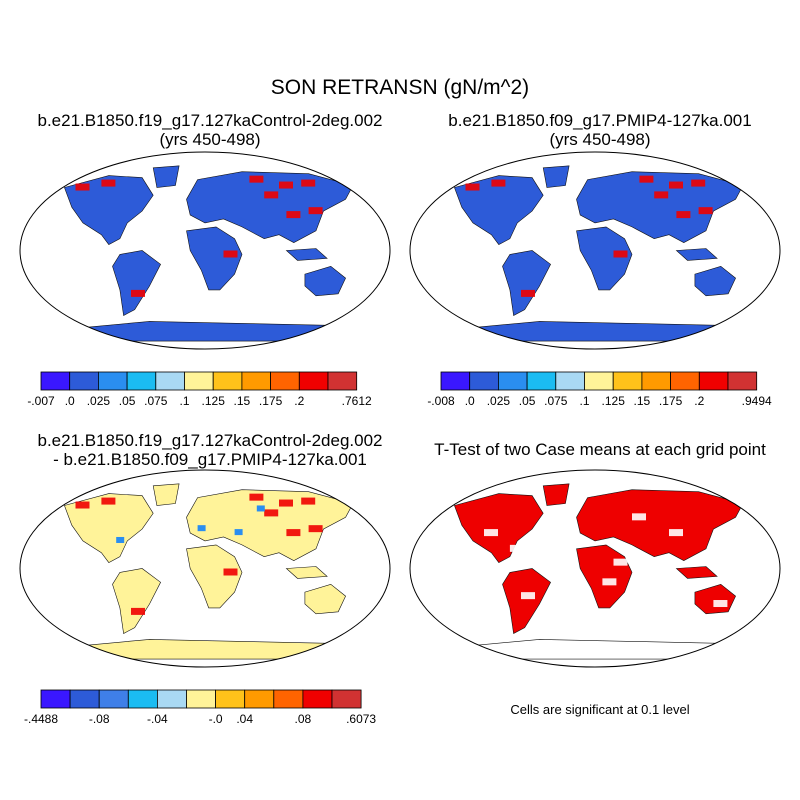 The width and height of the screenshot is (800, 800). Describe the element at coordinates (244, 719) in the screenshot. I see `colorbar-label: .04` at that location.